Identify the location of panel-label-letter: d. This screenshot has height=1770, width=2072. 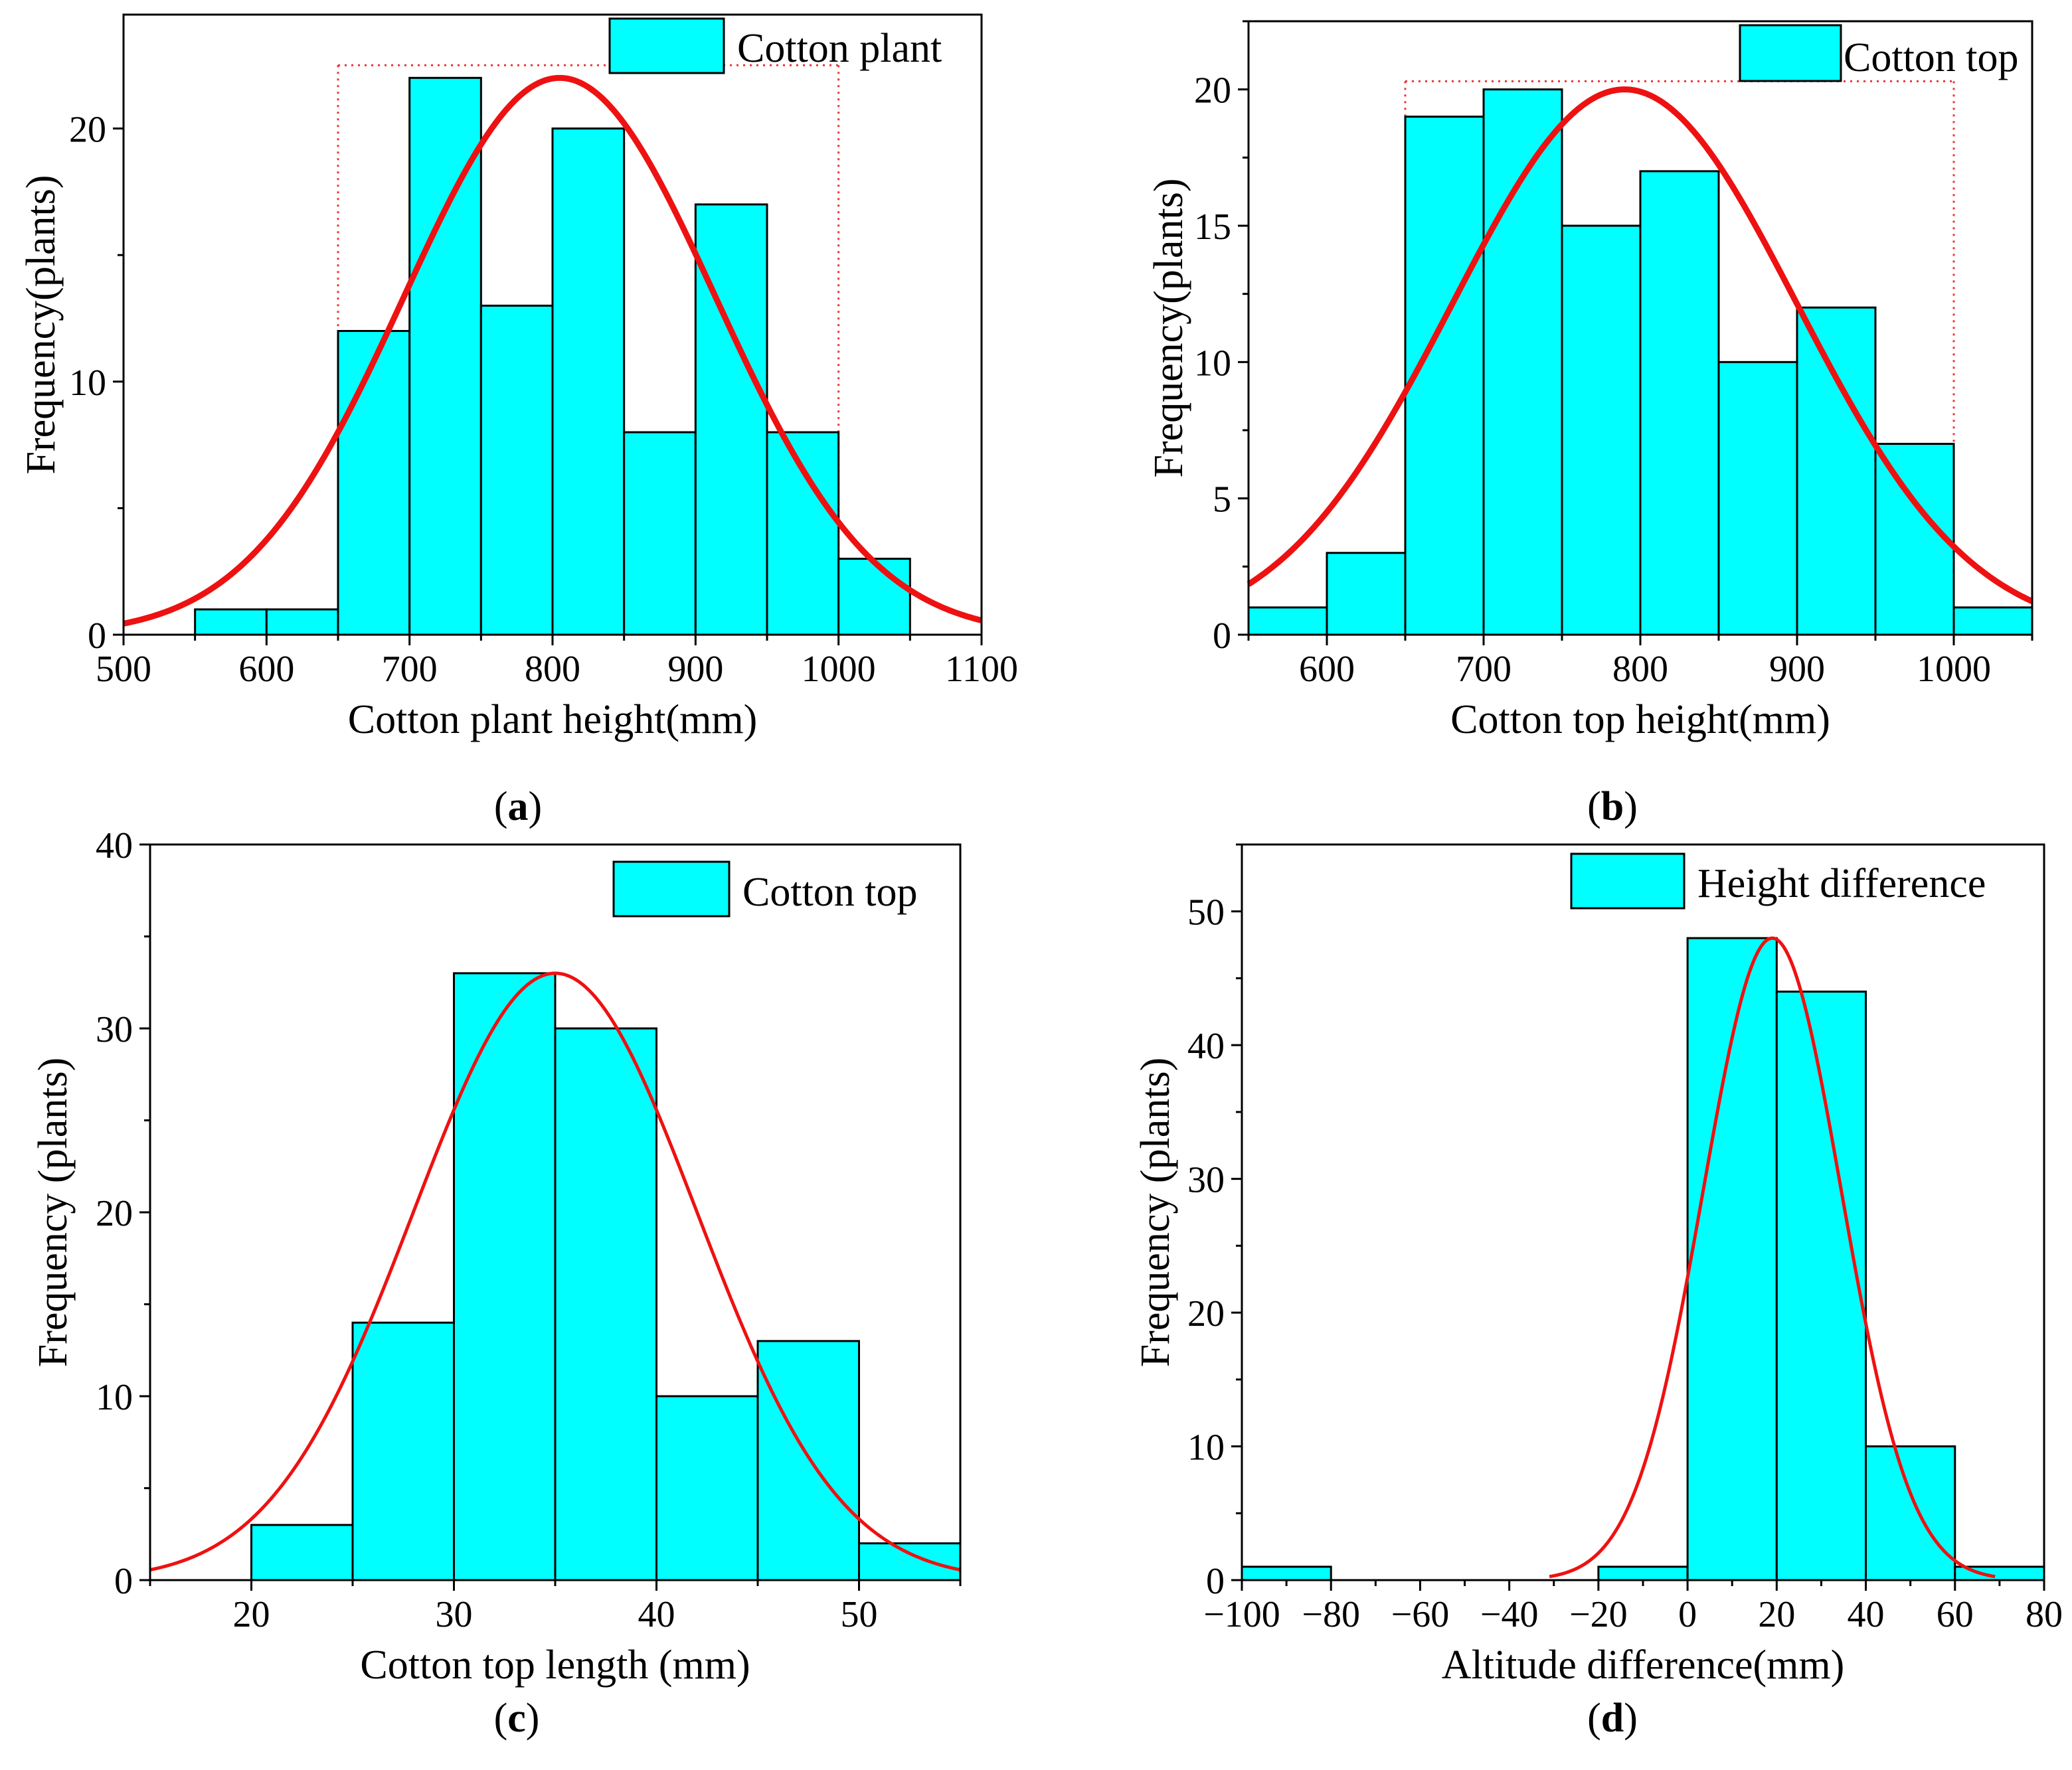
(1612, 1718).